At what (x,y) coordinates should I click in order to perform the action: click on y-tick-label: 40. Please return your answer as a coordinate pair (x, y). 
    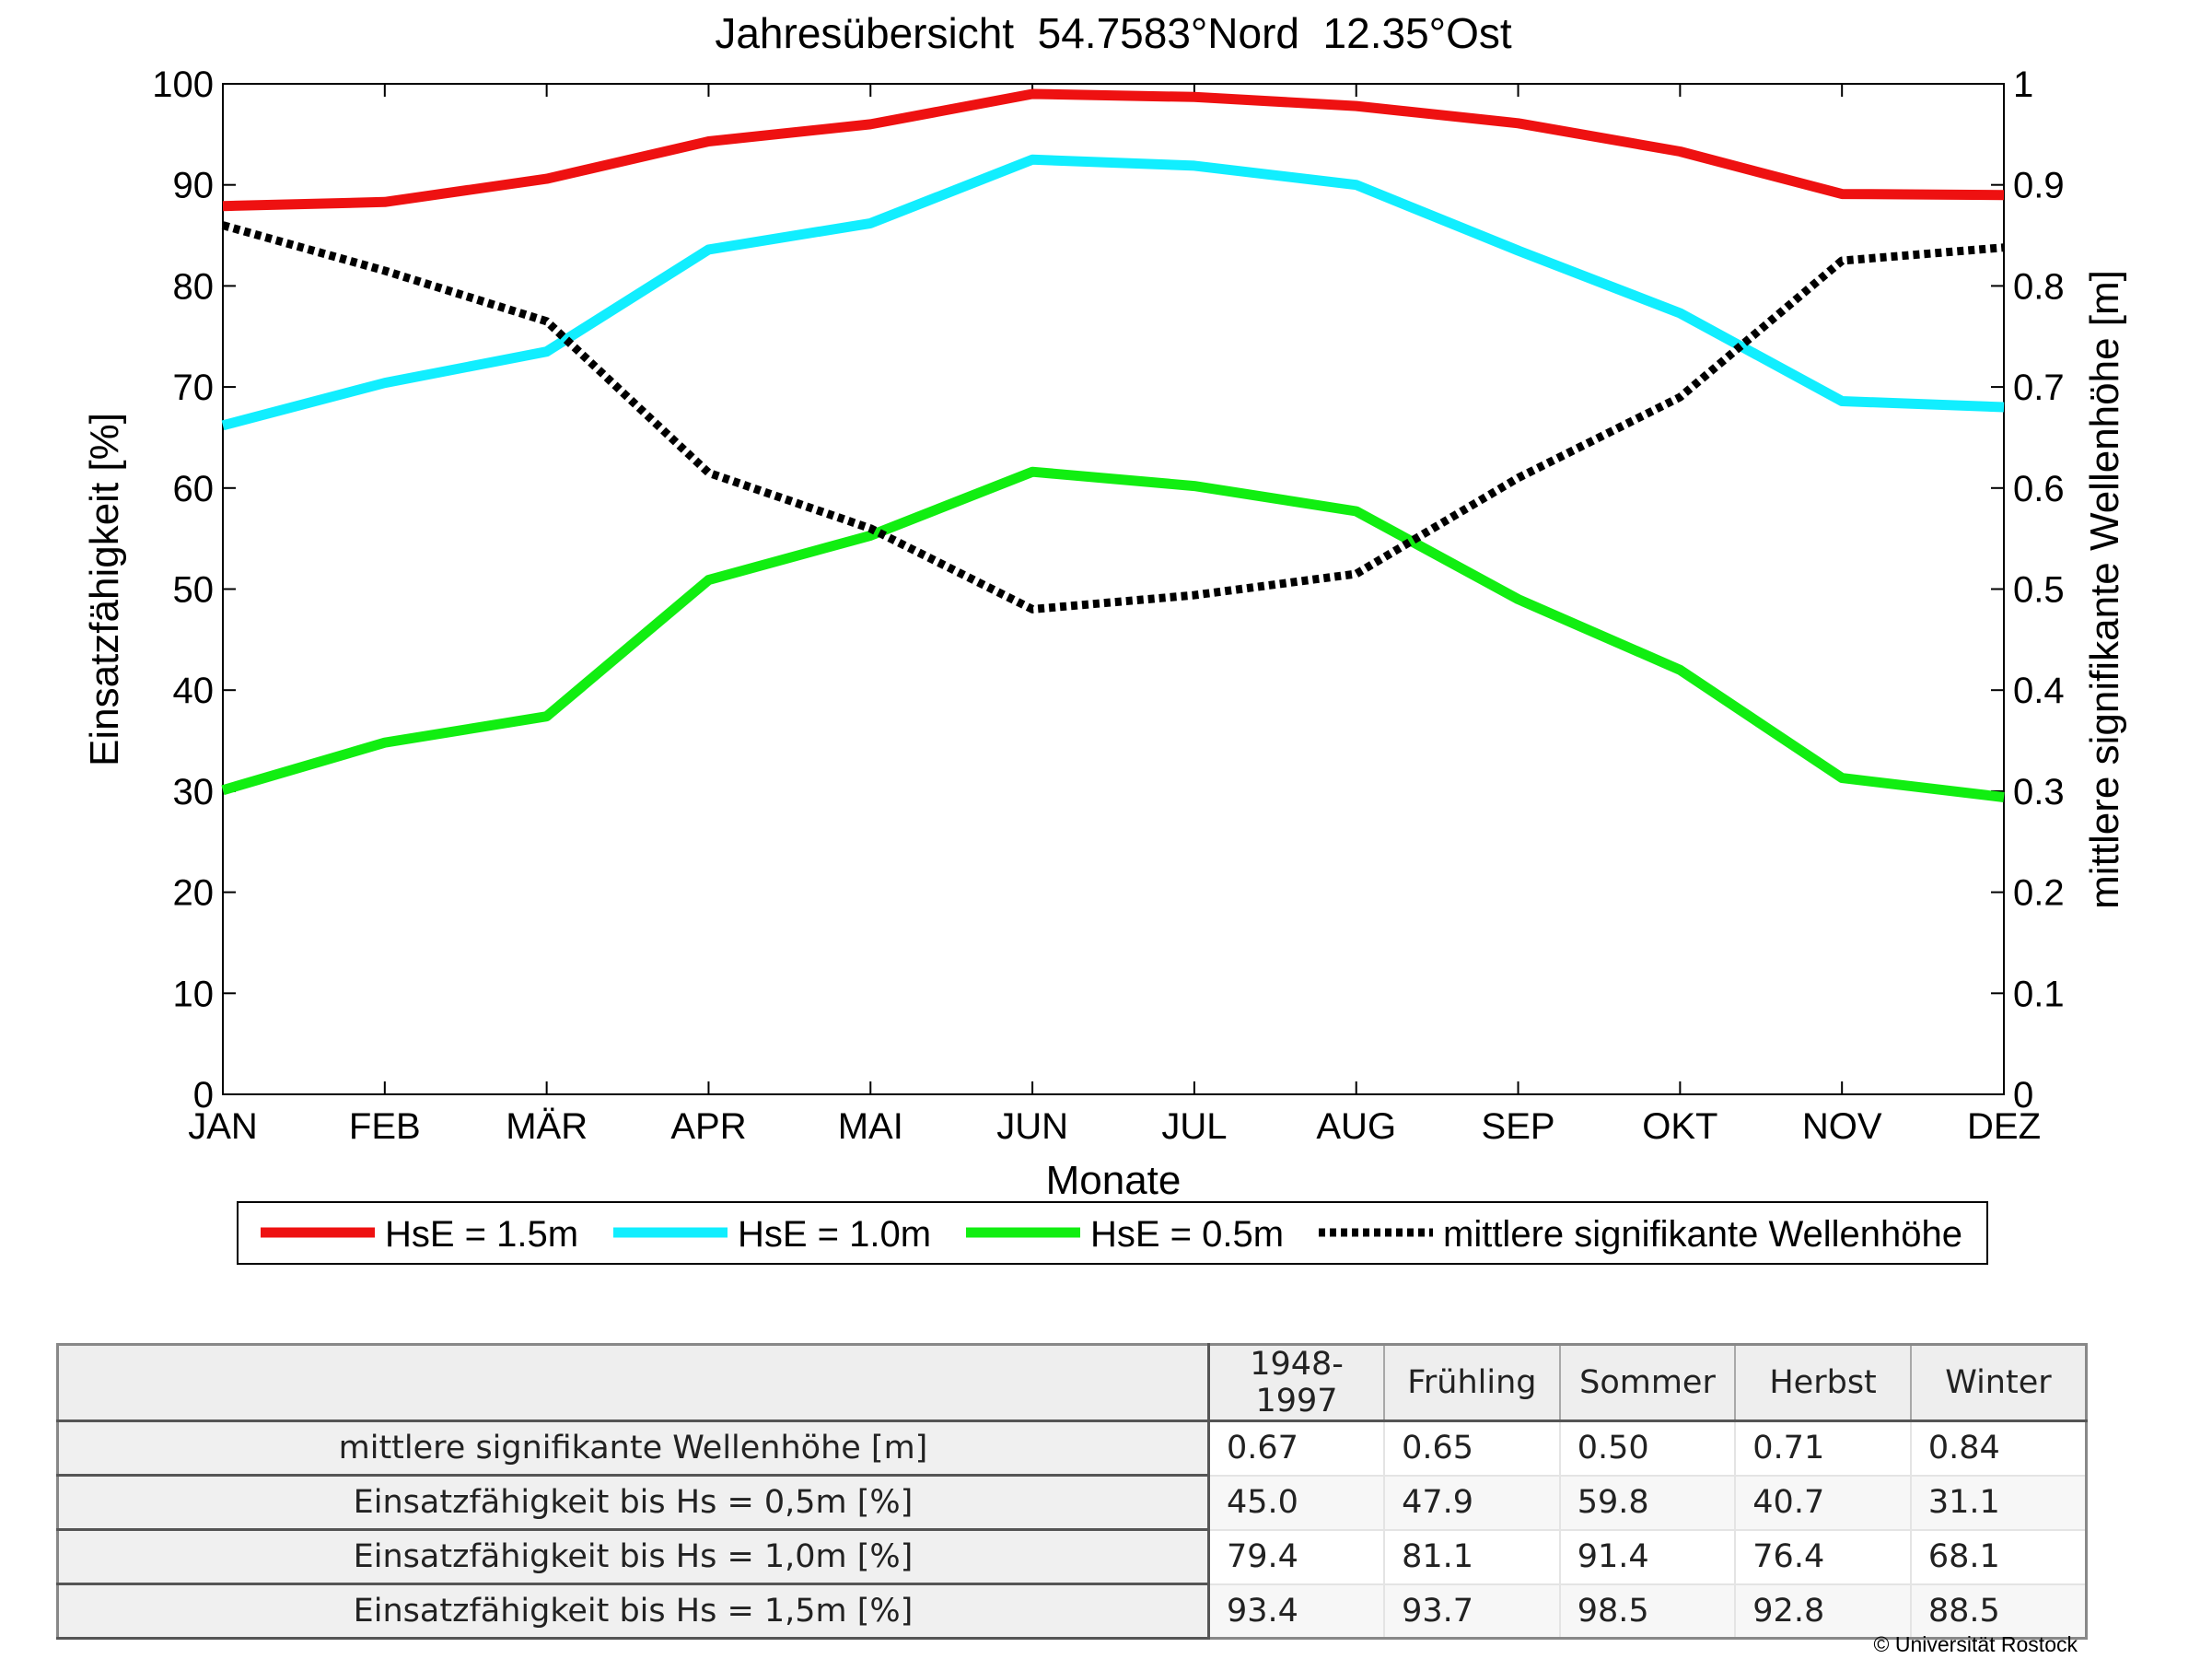
    Looking at the image, I should click on (194, 691).